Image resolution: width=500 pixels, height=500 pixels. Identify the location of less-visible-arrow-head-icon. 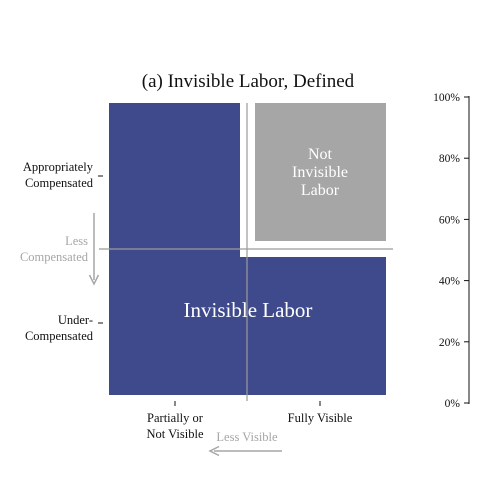
(214, 451).